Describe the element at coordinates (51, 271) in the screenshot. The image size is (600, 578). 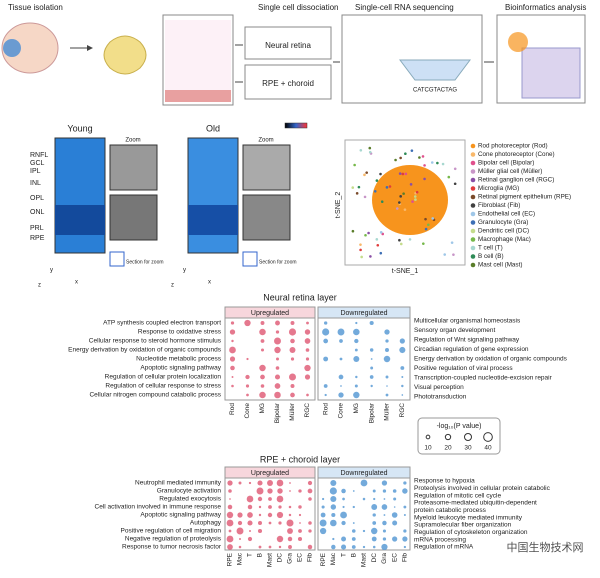
I see `axis-label: y` at that location.